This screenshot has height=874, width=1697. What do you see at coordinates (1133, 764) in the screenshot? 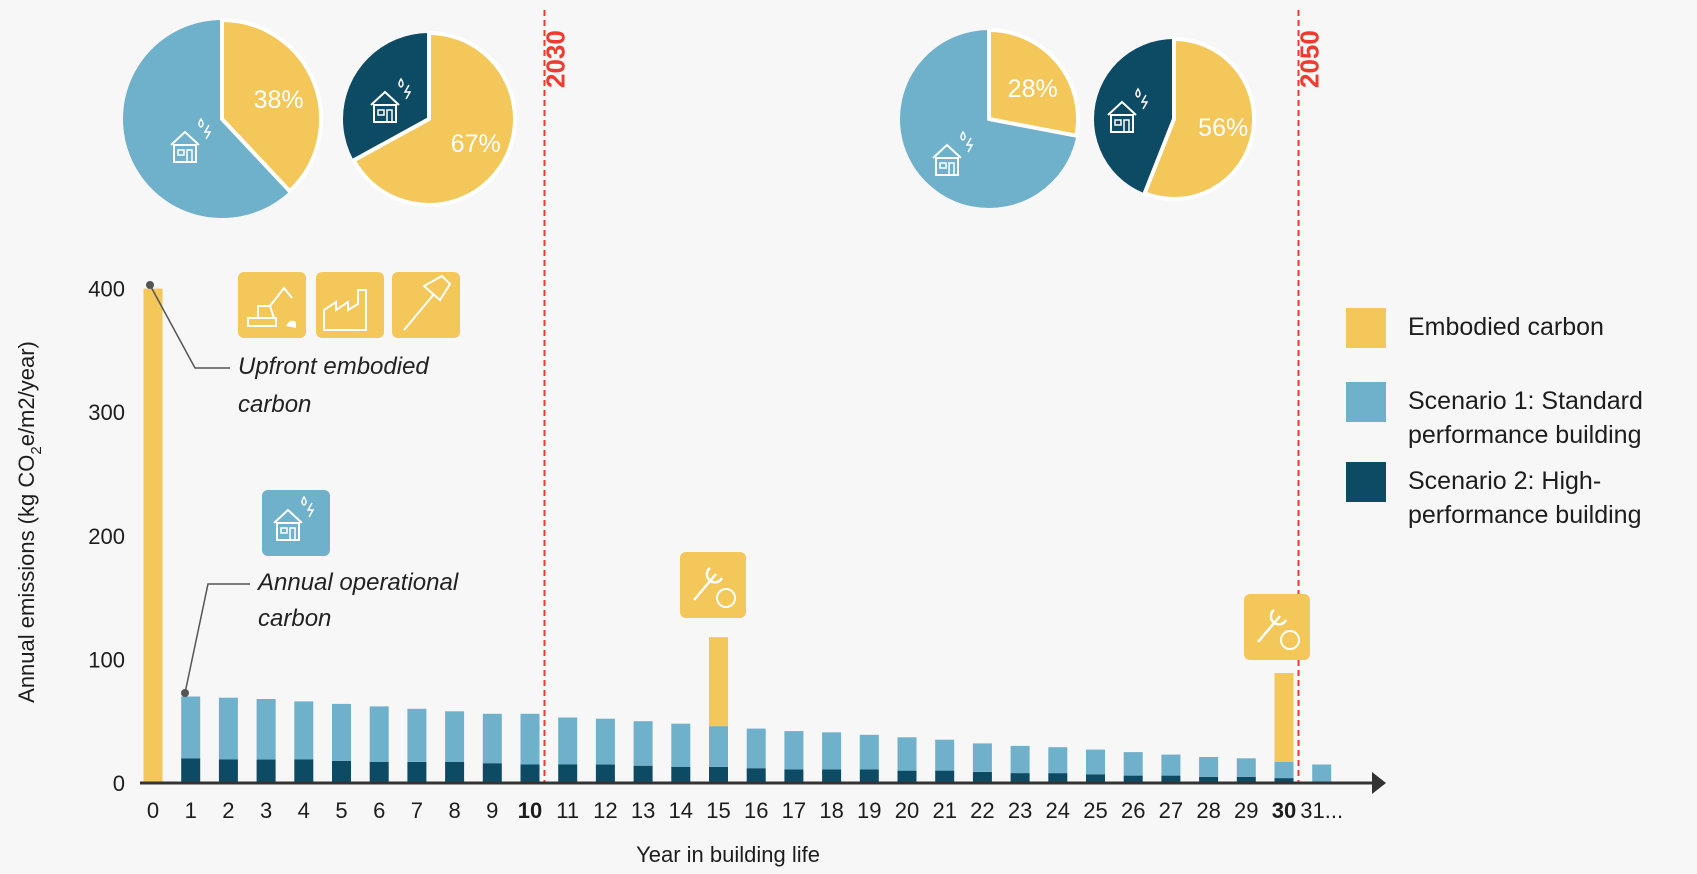
I see `bar-26-standard` at bounding box center [1133, 764].